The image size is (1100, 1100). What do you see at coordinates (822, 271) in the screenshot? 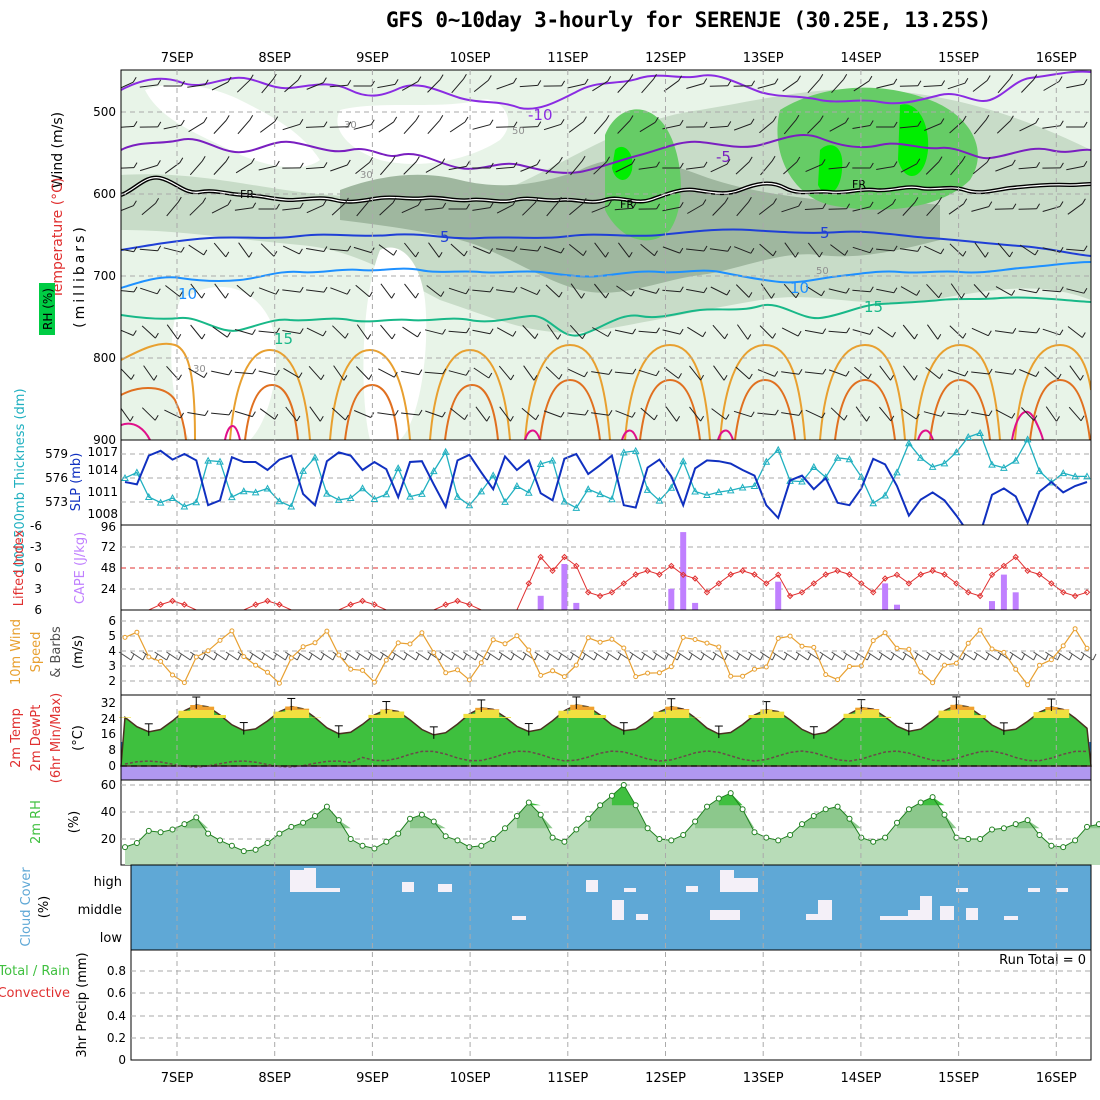
I see `label-rh50-b: 50` at bounding box center [822, 271].